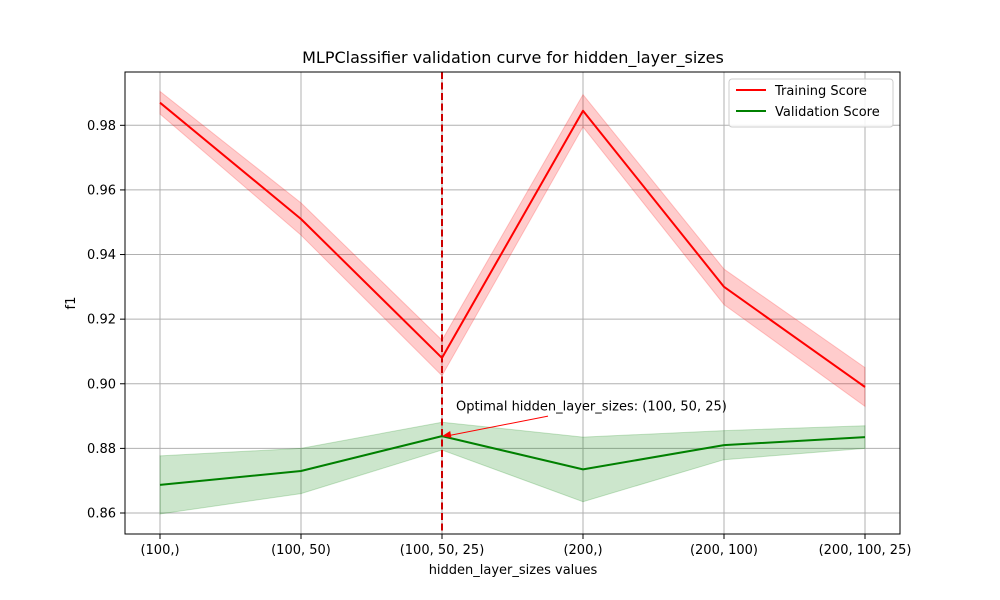 The image size is (1000, 600). I want to click on y-tick-label: 0.88, so click(101, 449).